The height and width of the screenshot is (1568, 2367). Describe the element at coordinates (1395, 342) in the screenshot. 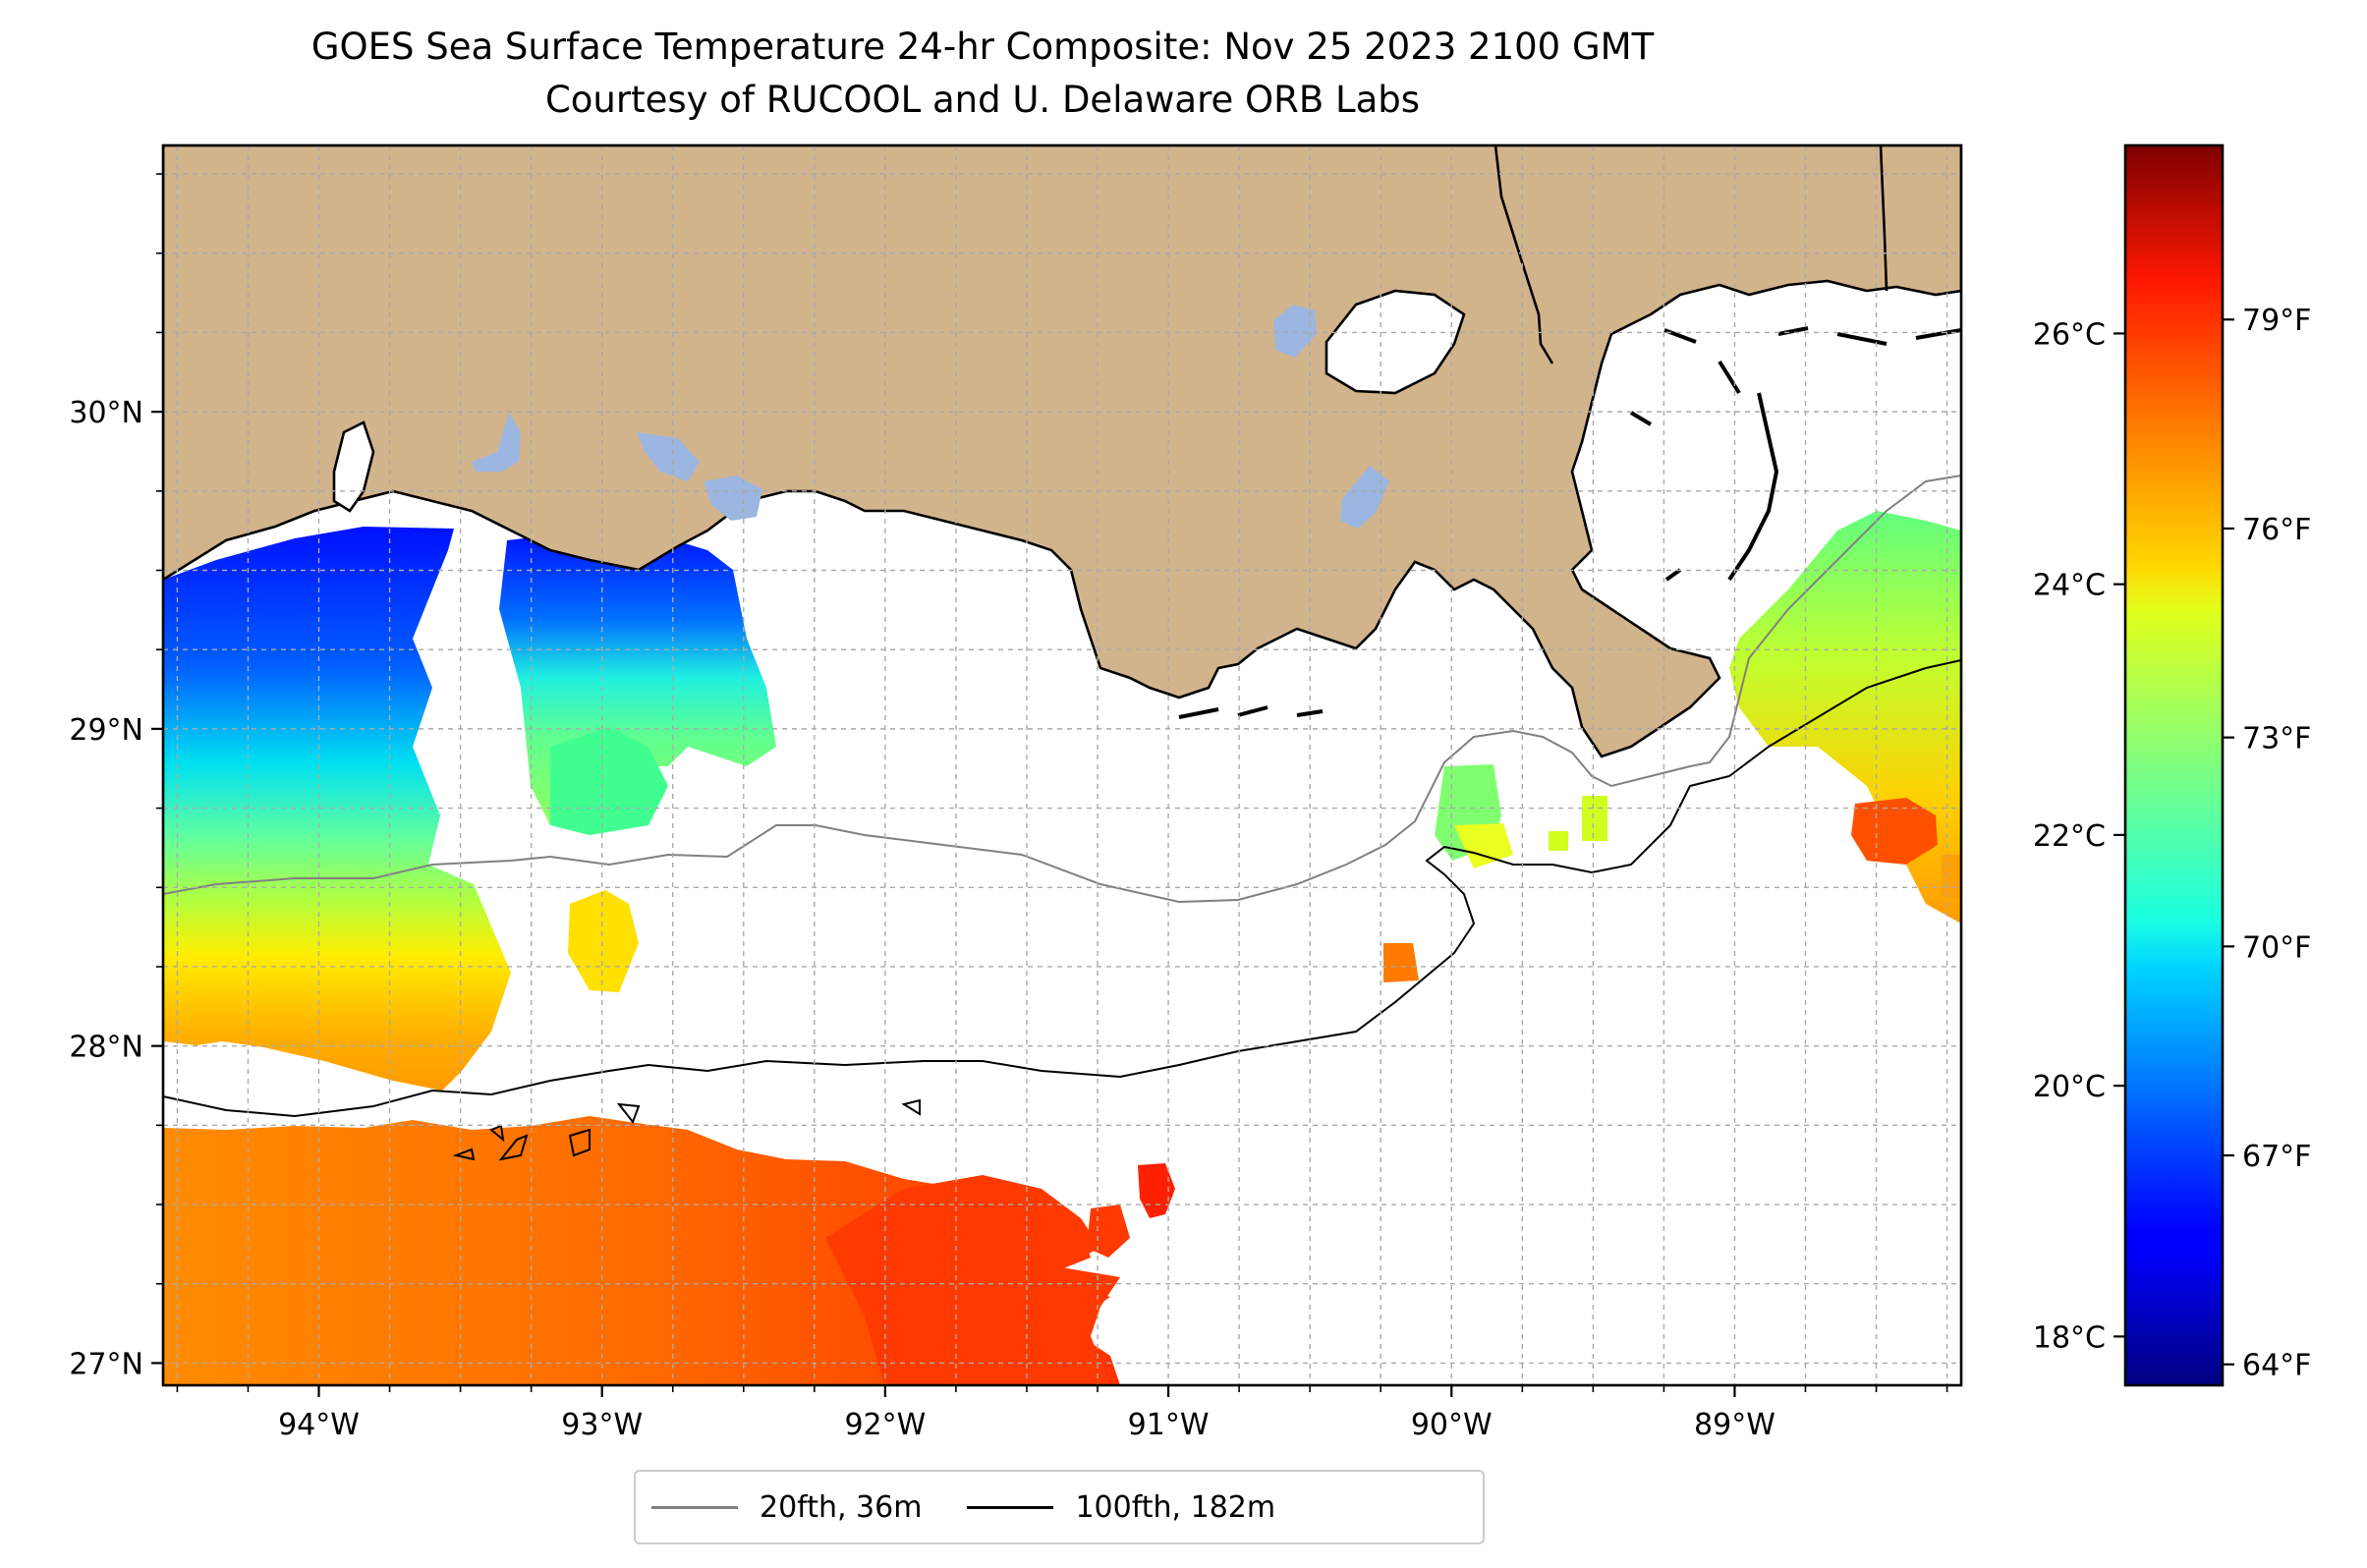

I see `lake-pontchartrain` at that location.